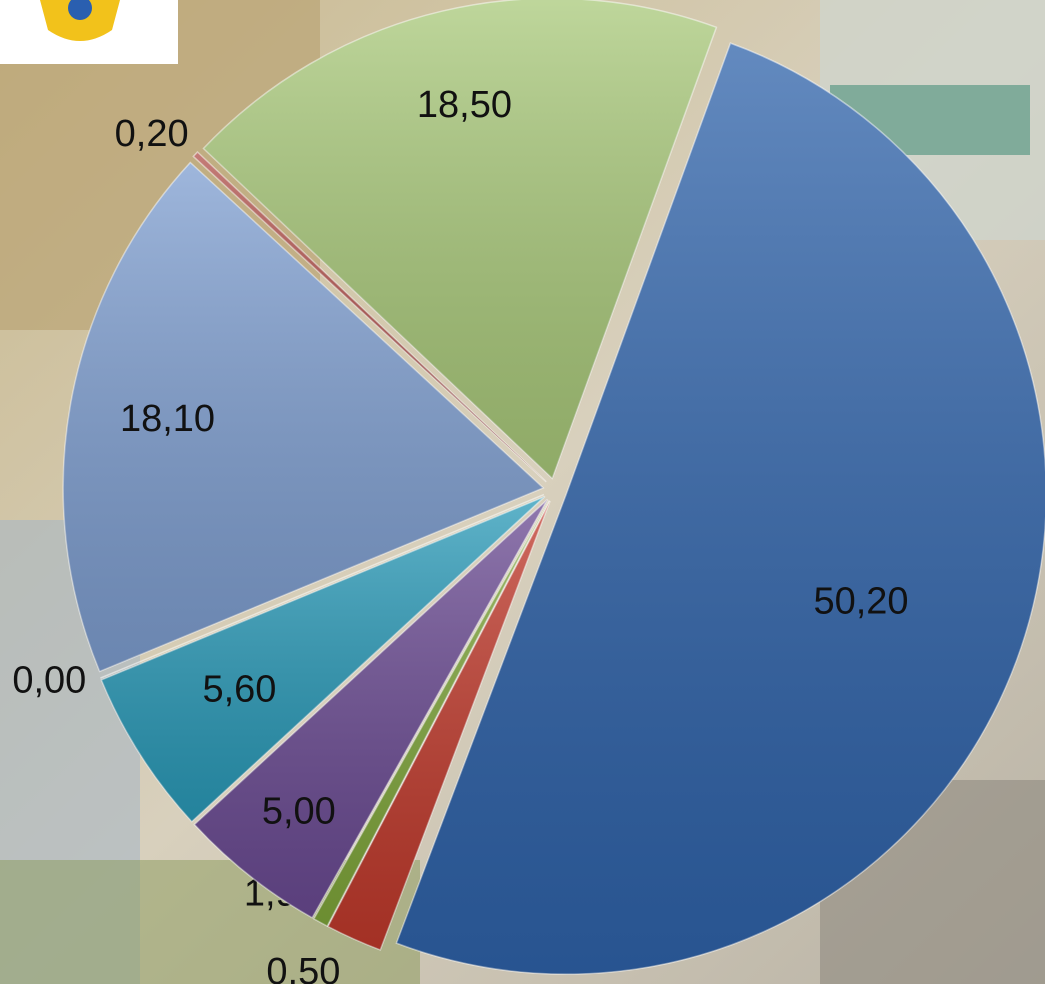 The height and width of the screenshot is (984, 1045). Describe the element at coordinates (167, 419) in the screenshot. I see `data-label: 18,10` at that location.